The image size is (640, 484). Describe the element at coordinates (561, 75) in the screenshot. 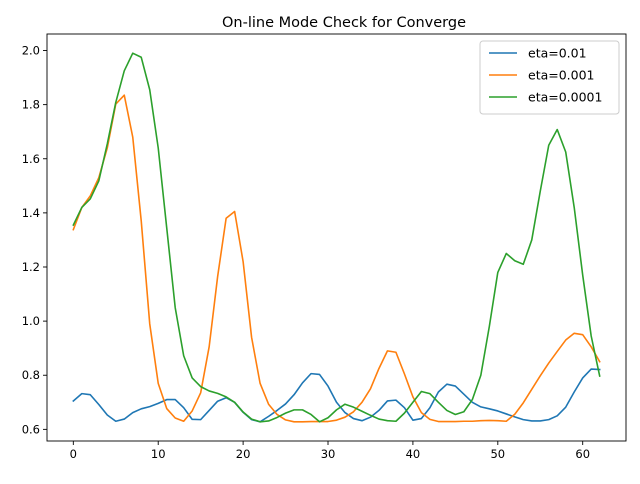

I see `legend-label-1: eta=0.001` at that location.